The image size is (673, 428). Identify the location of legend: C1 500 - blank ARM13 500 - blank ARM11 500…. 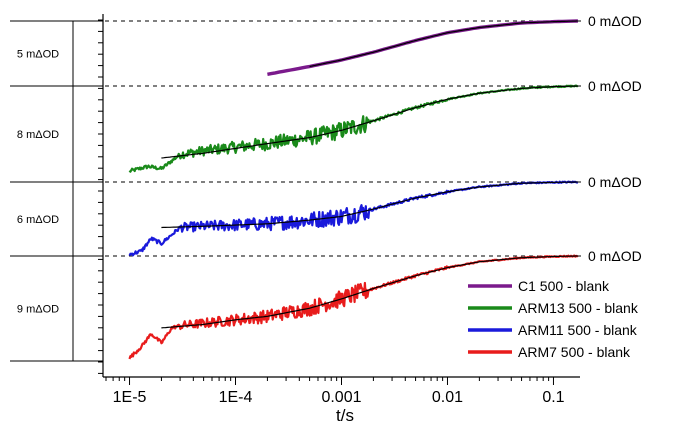
(553, 319).